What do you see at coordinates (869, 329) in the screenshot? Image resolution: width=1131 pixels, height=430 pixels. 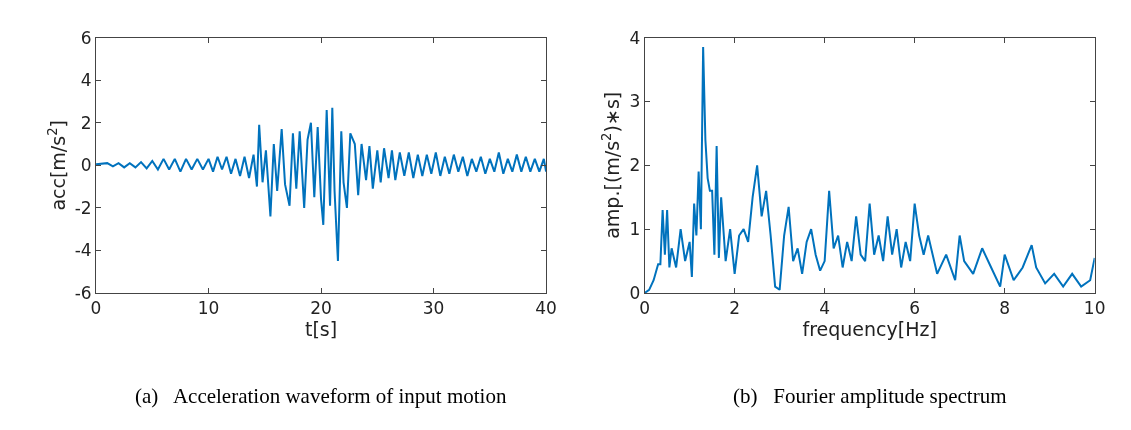 I see `x-axis-title: frequency[Hz]` at bounding box center [869, 329].